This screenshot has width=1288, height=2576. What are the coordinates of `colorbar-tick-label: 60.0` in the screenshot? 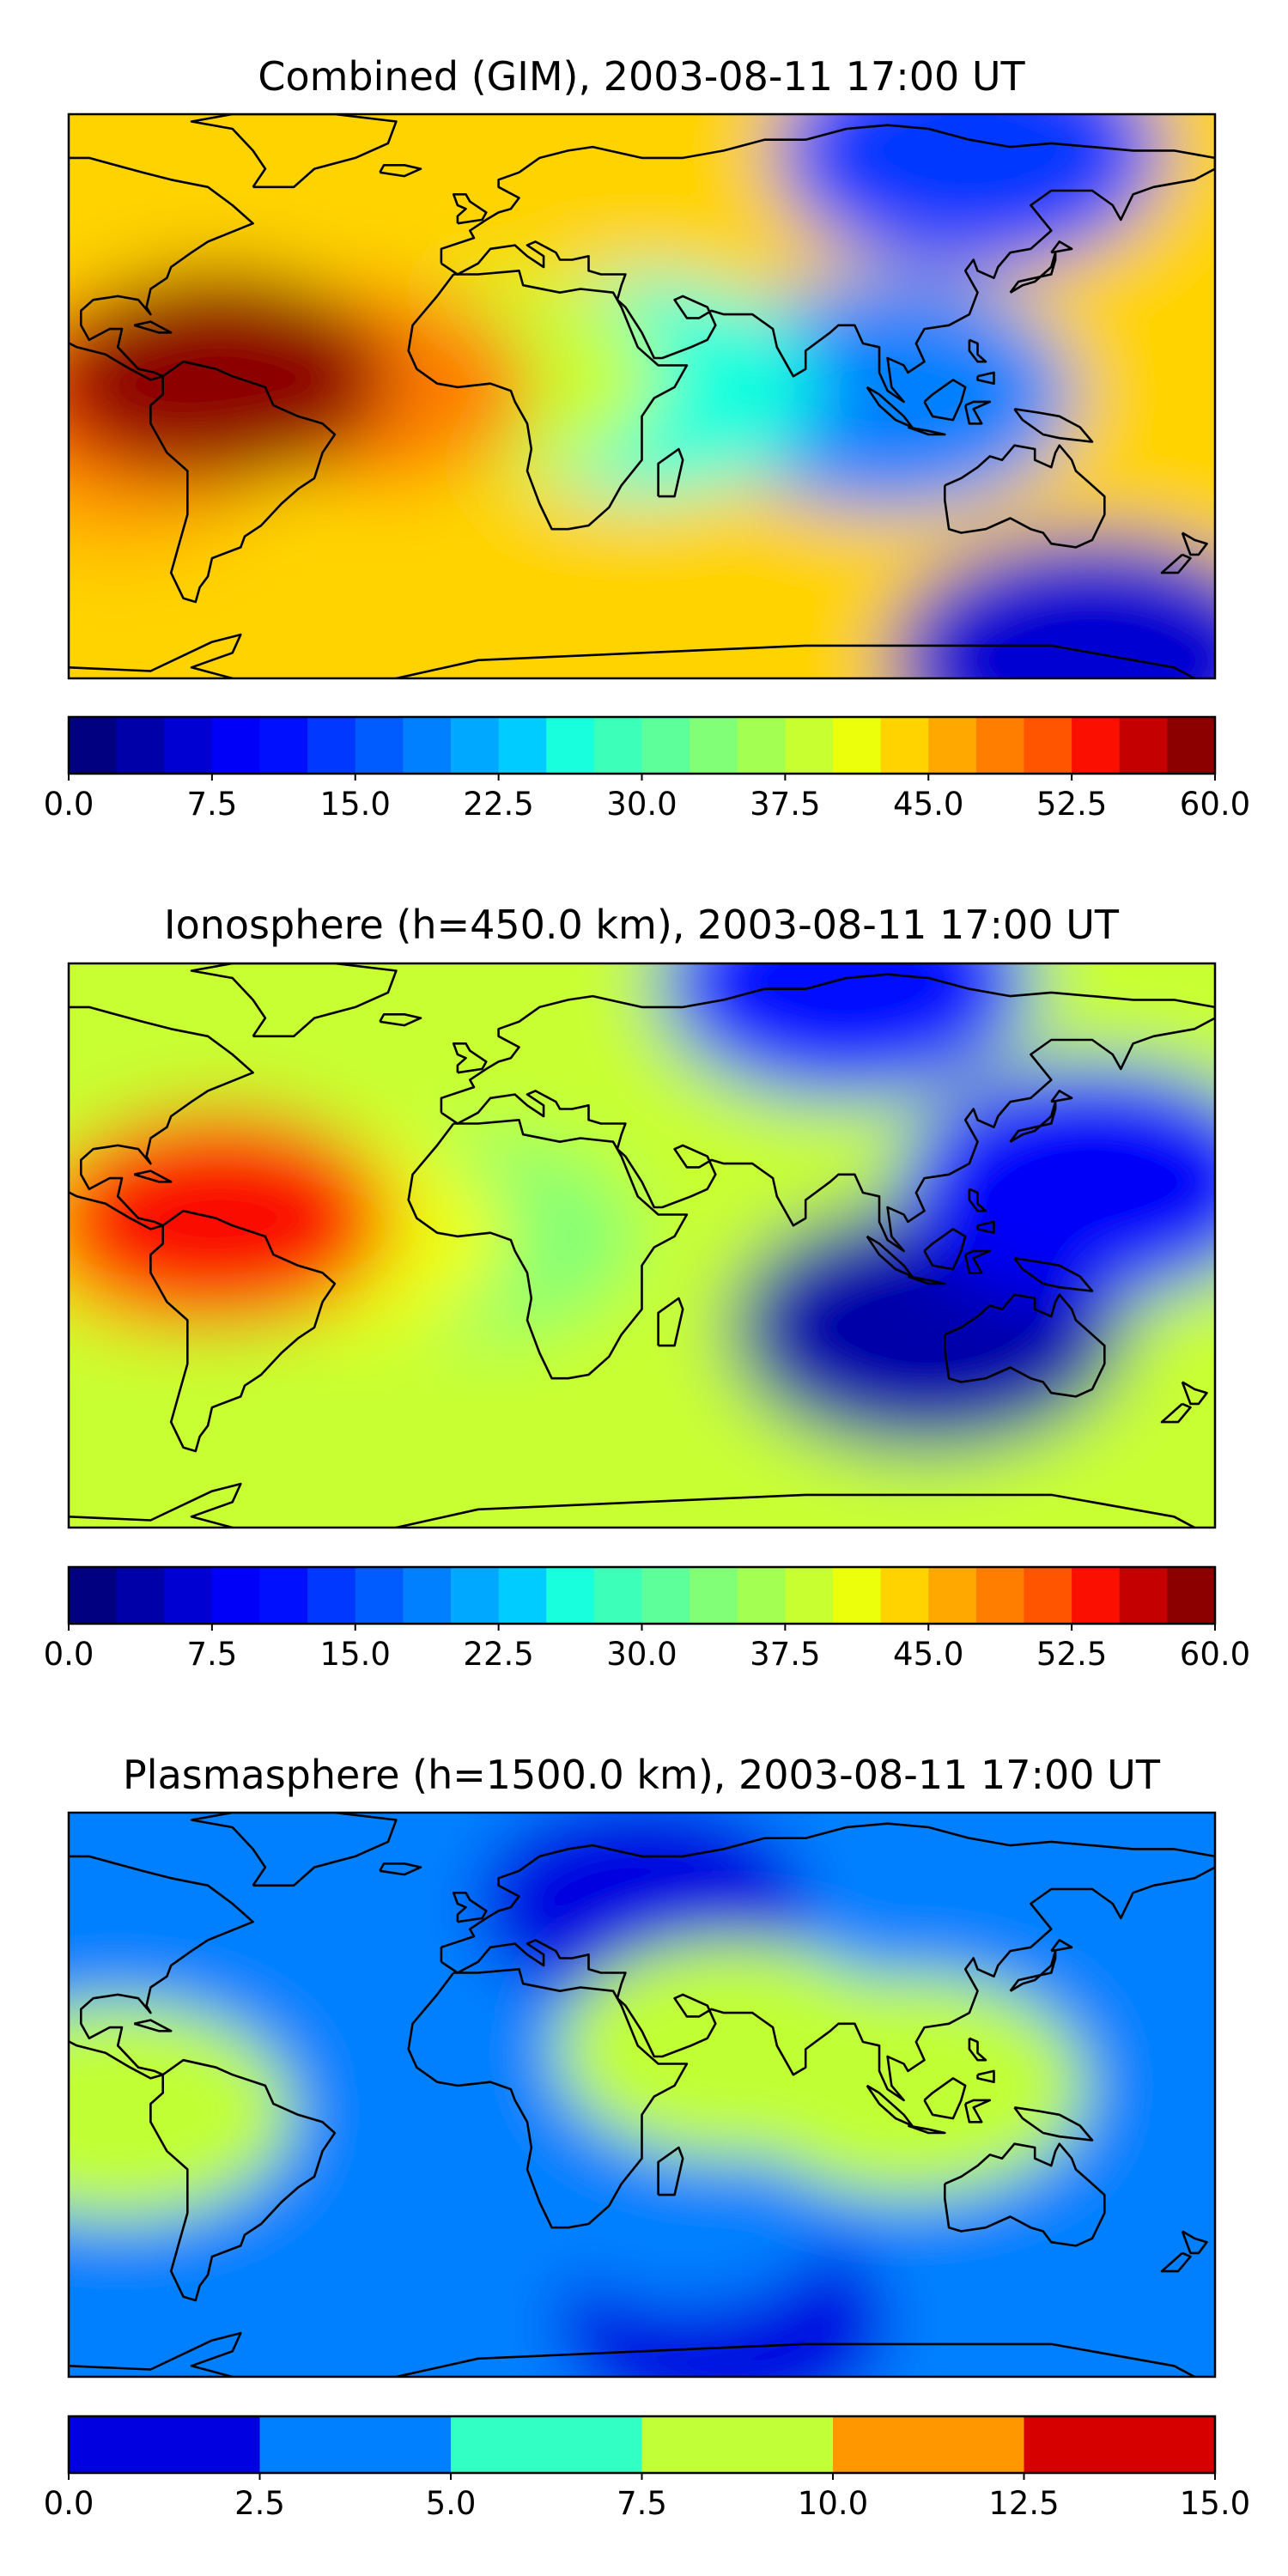 It's located at (1215, 1654).